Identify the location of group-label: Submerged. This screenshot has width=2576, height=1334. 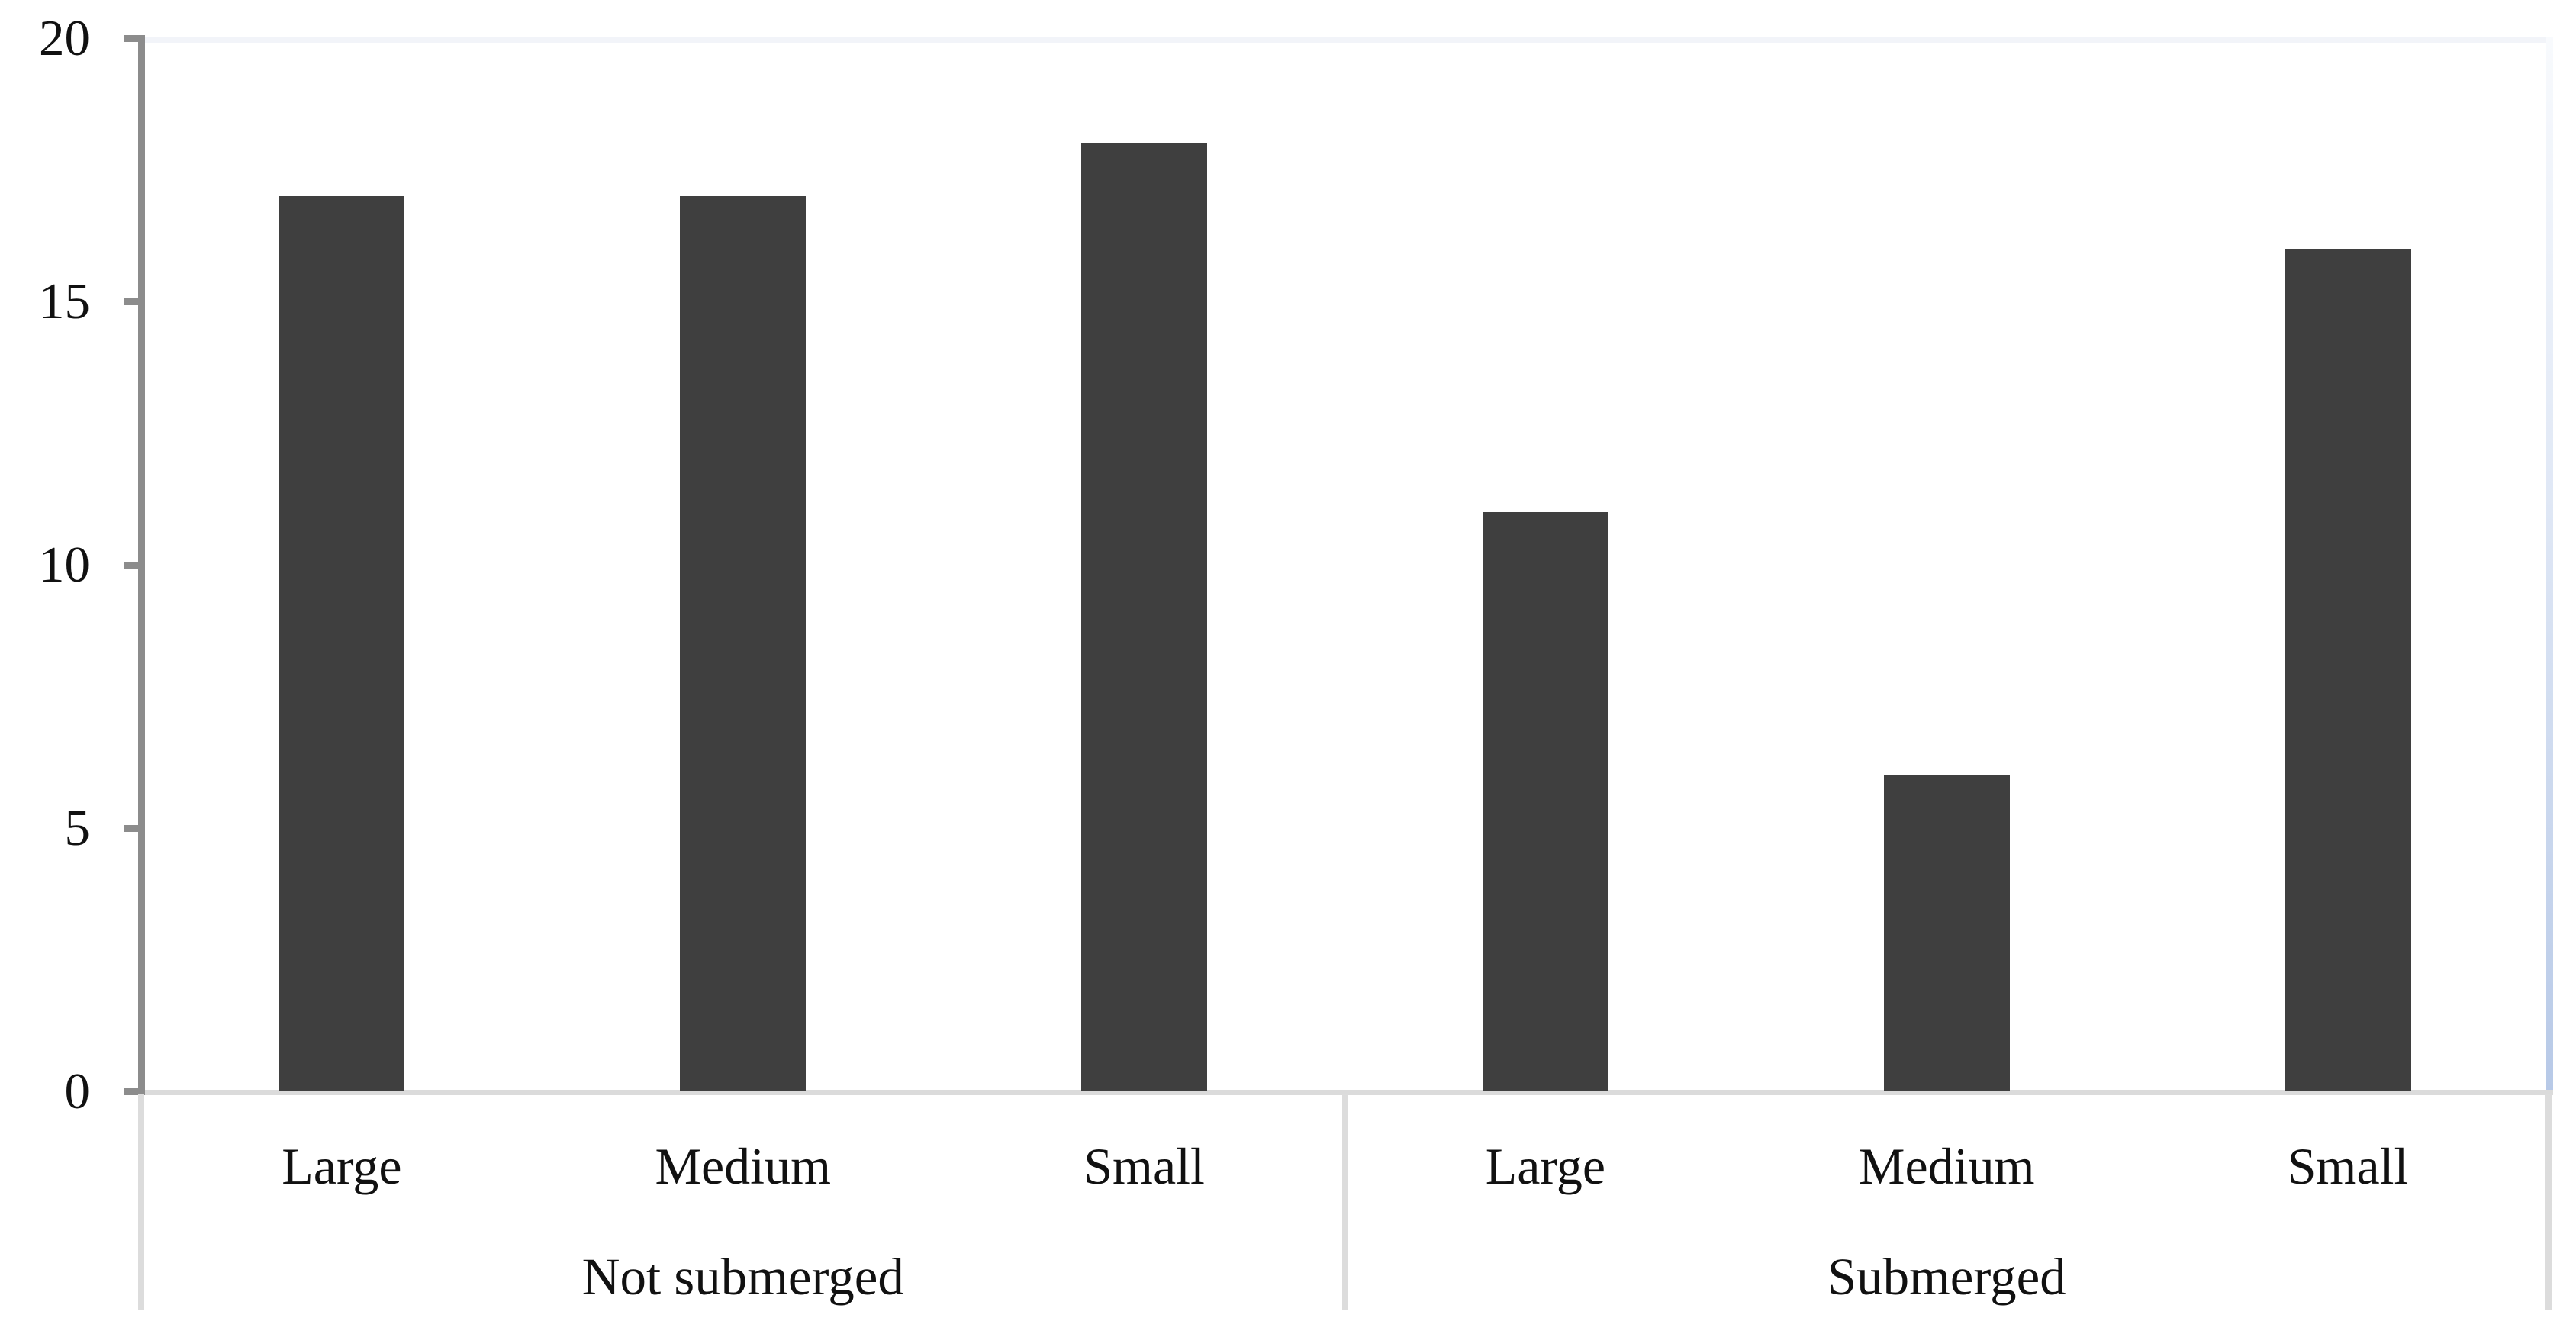
(1946, 1277).